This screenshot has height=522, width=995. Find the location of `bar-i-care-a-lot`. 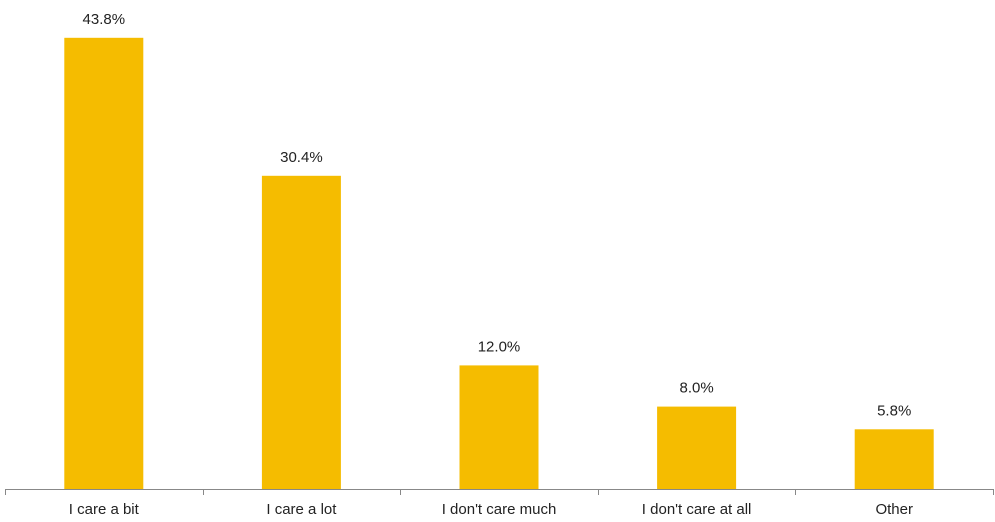

bar-i-care-a-lot is located at coordinates (301, 332).